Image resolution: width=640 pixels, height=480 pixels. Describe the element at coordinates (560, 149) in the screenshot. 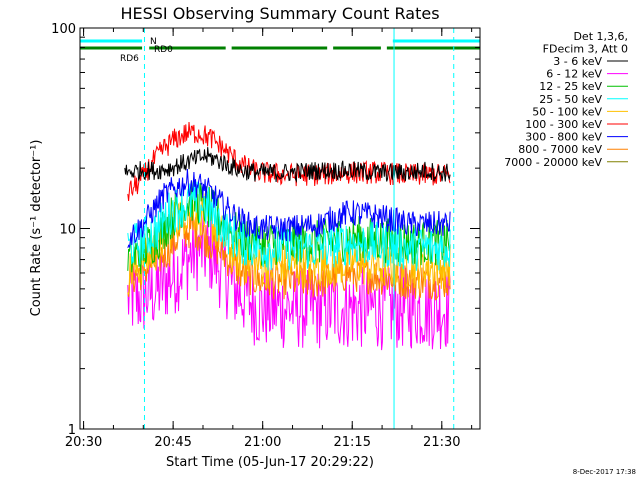

I see `legend-entry-7: 800 - 7000 keV` at that location.